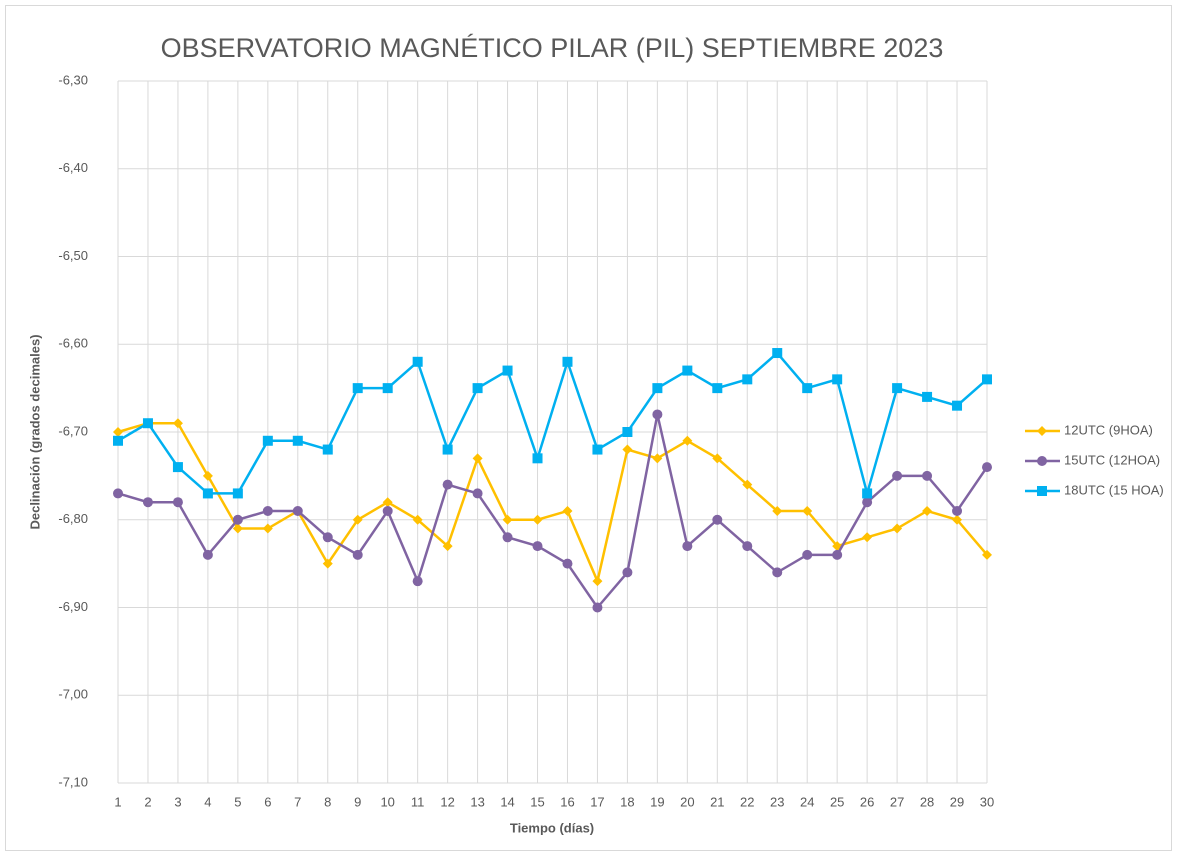 The width and height of the screenshot is (1177, 856). Describe the element at coordinates (897, 801) in the screenshot. I see `x-tick-label: 27` at that location.